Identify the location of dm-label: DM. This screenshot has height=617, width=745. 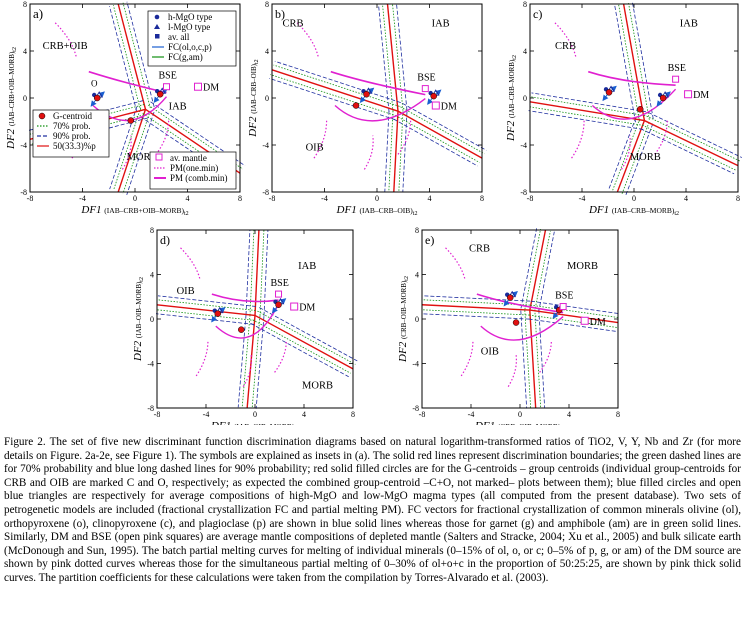
(307, 308).